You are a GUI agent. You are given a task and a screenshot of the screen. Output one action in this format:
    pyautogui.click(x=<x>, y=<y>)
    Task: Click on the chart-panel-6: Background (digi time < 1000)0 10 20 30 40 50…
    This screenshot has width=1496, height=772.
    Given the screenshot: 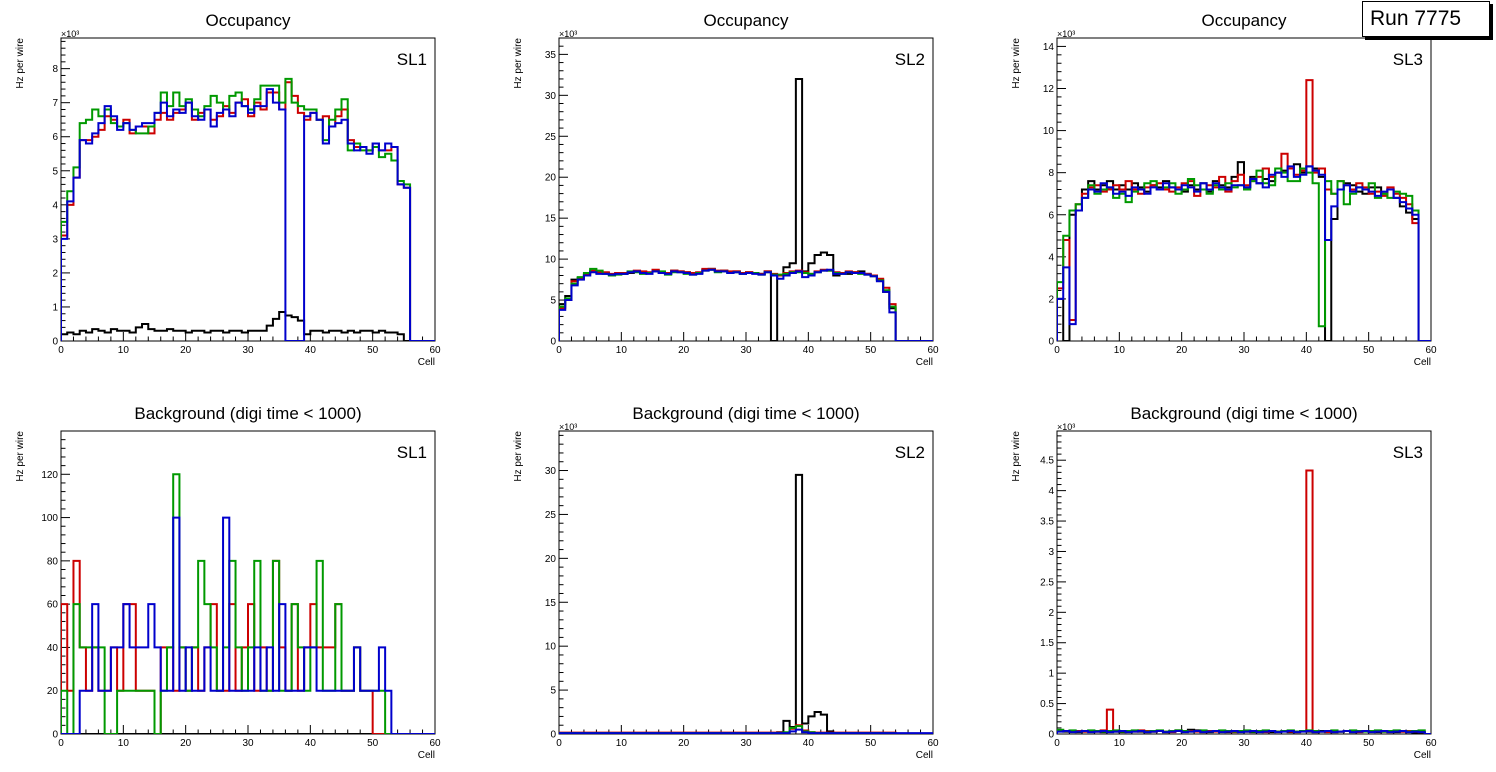 What is the action you would take?
    pyautogui.click(x=1224, y=582)
    